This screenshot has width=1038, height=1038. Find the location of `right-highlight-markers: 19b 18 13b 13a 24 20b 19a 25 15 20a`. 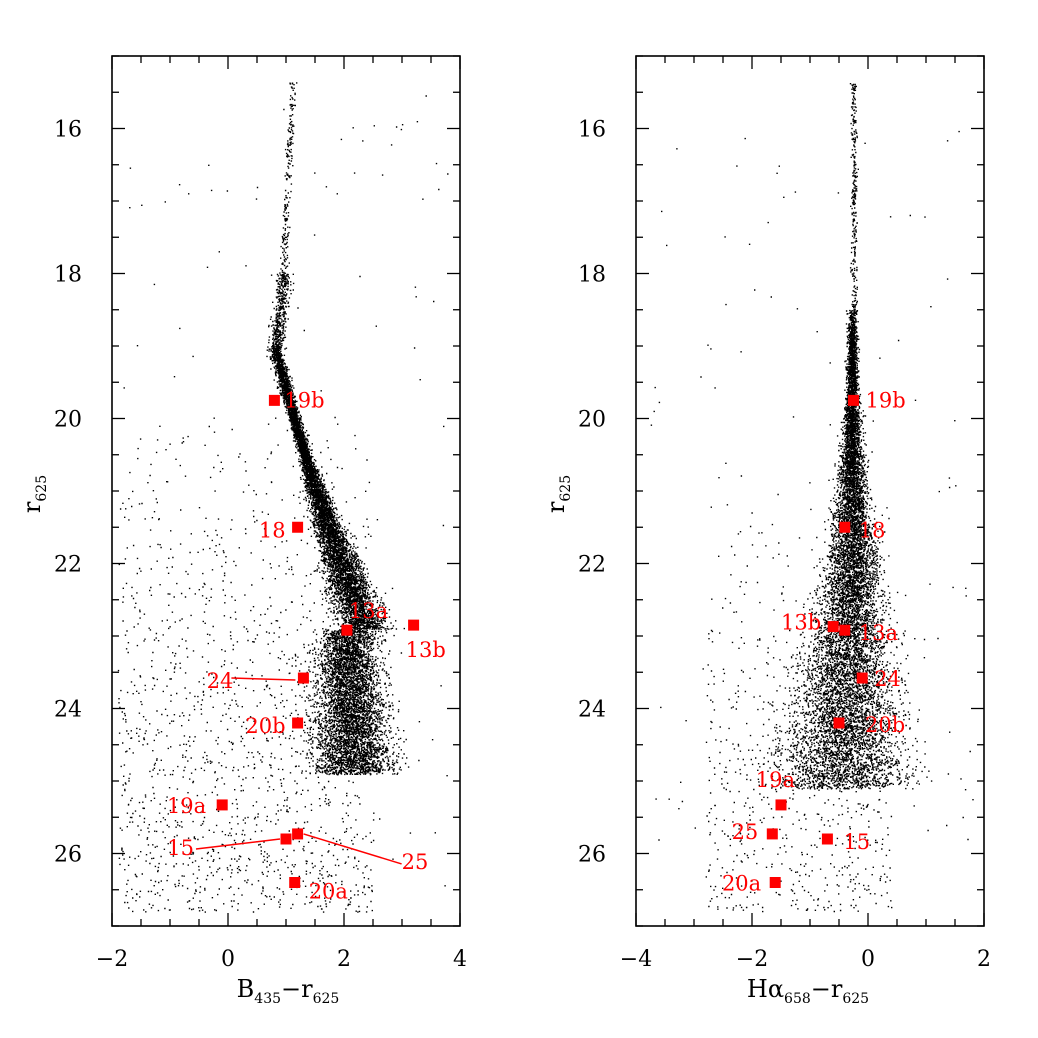

right-highlight-markers: 19b 18 13b 13a 24 20b 19a 25 15 20a is located at coordinates (814, 641).